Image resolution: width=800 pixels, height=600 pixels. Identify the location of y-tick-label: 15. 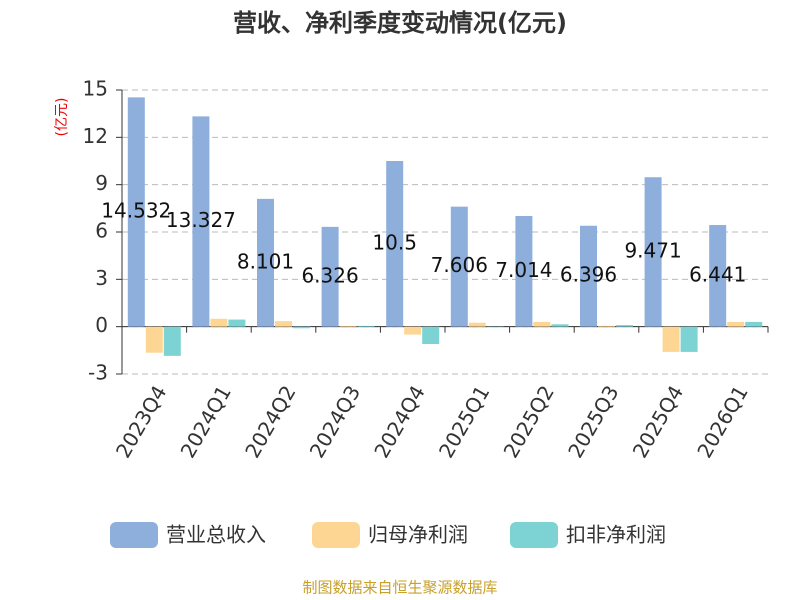
(95, 89).